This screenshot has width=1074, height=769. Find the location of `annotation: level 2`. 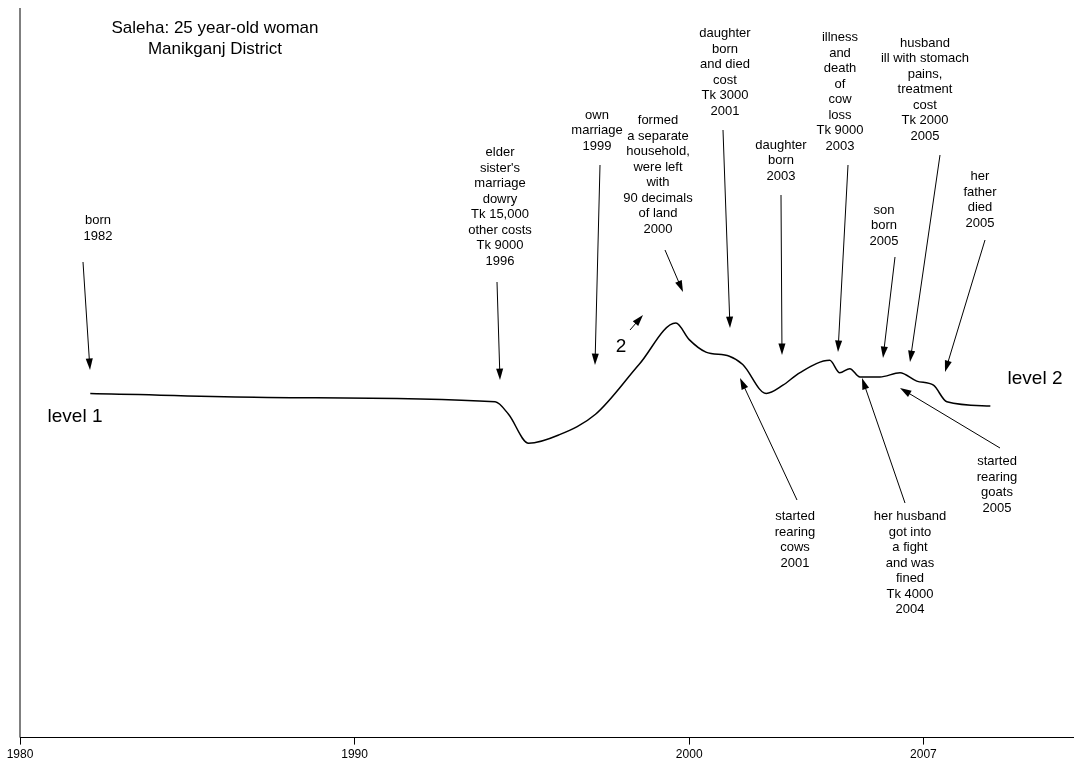

annotation: level 2 is located at coordinates (1035, 377).